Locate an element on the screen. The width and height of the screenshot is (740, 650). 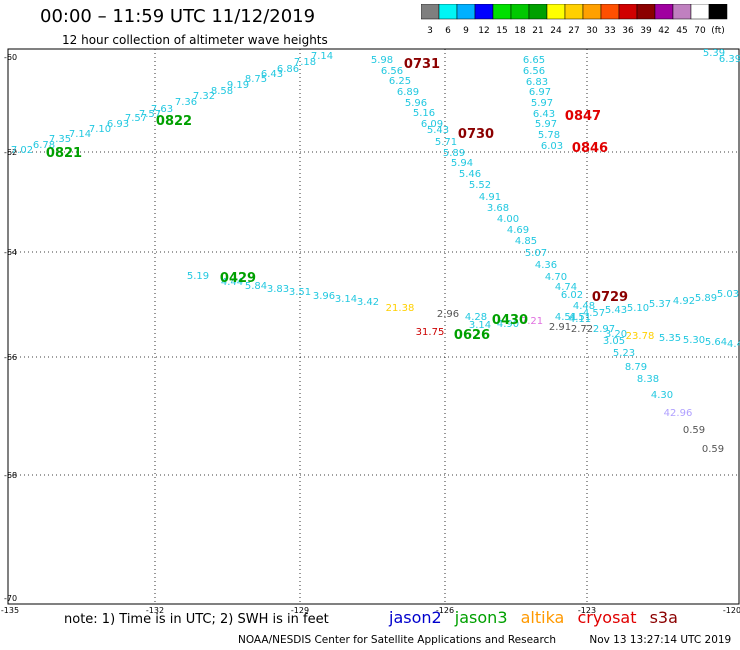
colorbar-label: 70 is located at coordinates (700, 31).